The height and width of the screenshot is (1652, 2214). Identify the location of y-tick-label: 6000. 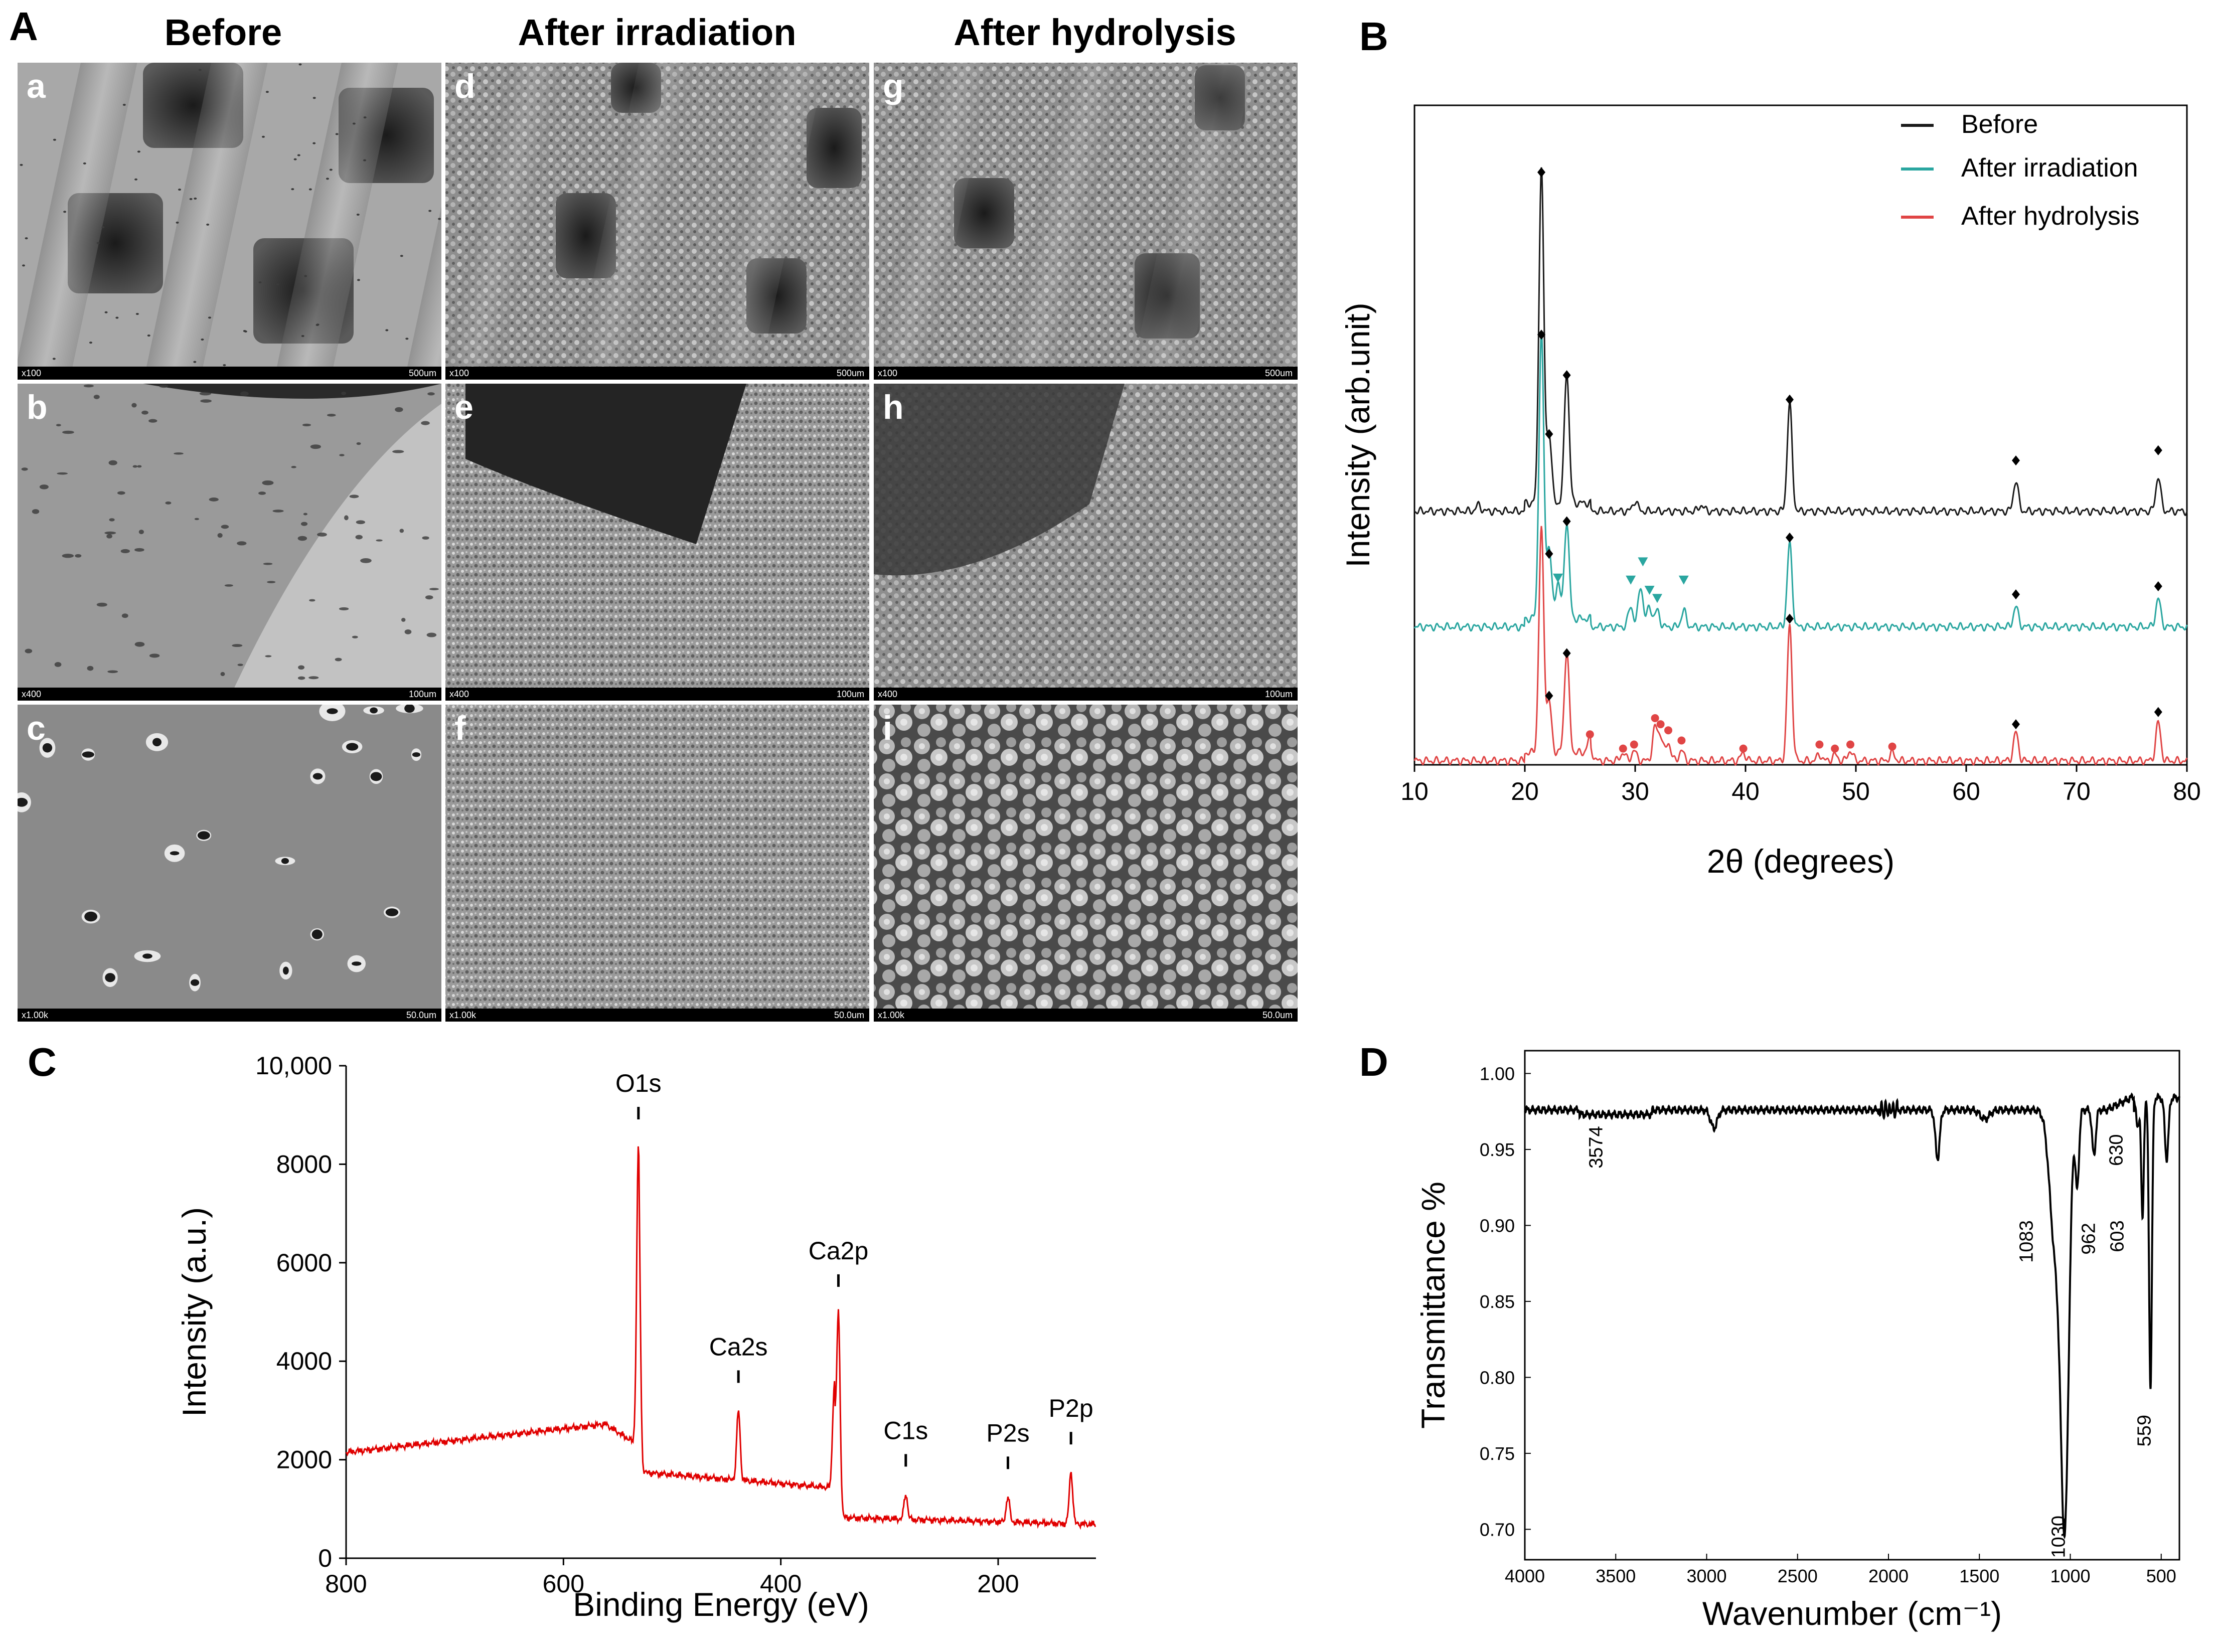
(304, 1263).